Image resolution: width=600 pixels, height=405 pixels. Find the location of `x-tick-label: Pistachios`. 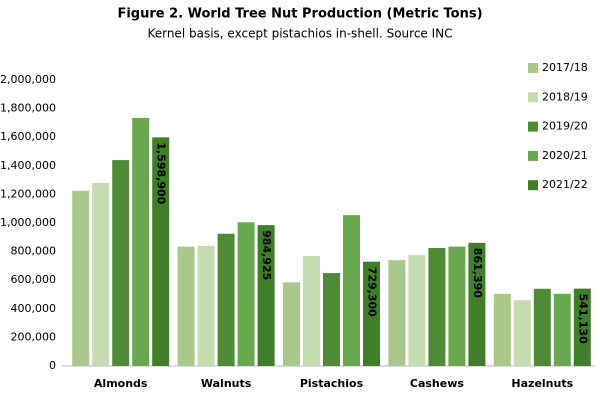

x-tick-label: Pistachios is located at coordinates (332, 383).